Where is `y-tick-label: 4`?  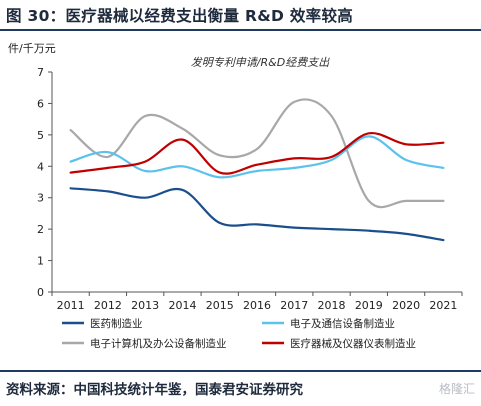 y-tick-label: 4 is located at coordinates (40, 166).